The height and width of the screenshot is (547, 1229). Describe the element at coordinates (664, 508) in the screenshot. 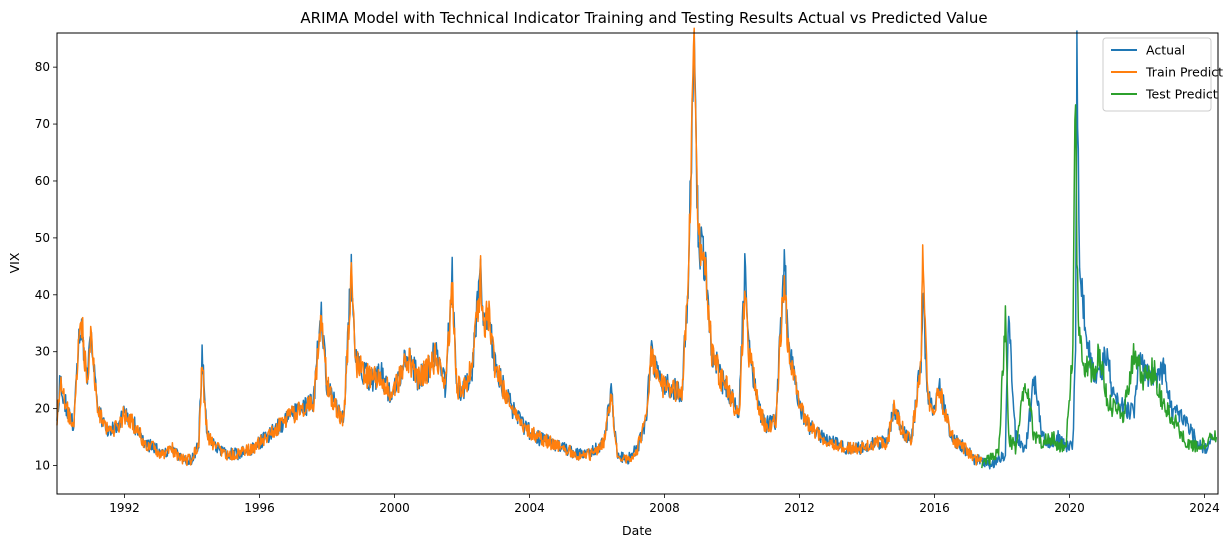

I see `x-tick-label: 2008` at that location.